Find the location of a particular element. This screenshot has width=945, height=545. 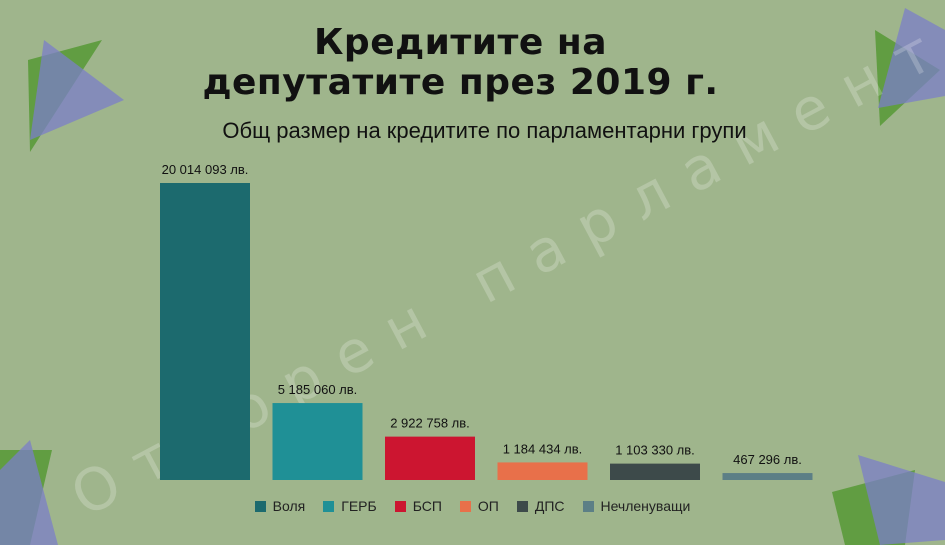

bar-value-label-5: 1 103 330 лв. is located at coordinates (655, 450).